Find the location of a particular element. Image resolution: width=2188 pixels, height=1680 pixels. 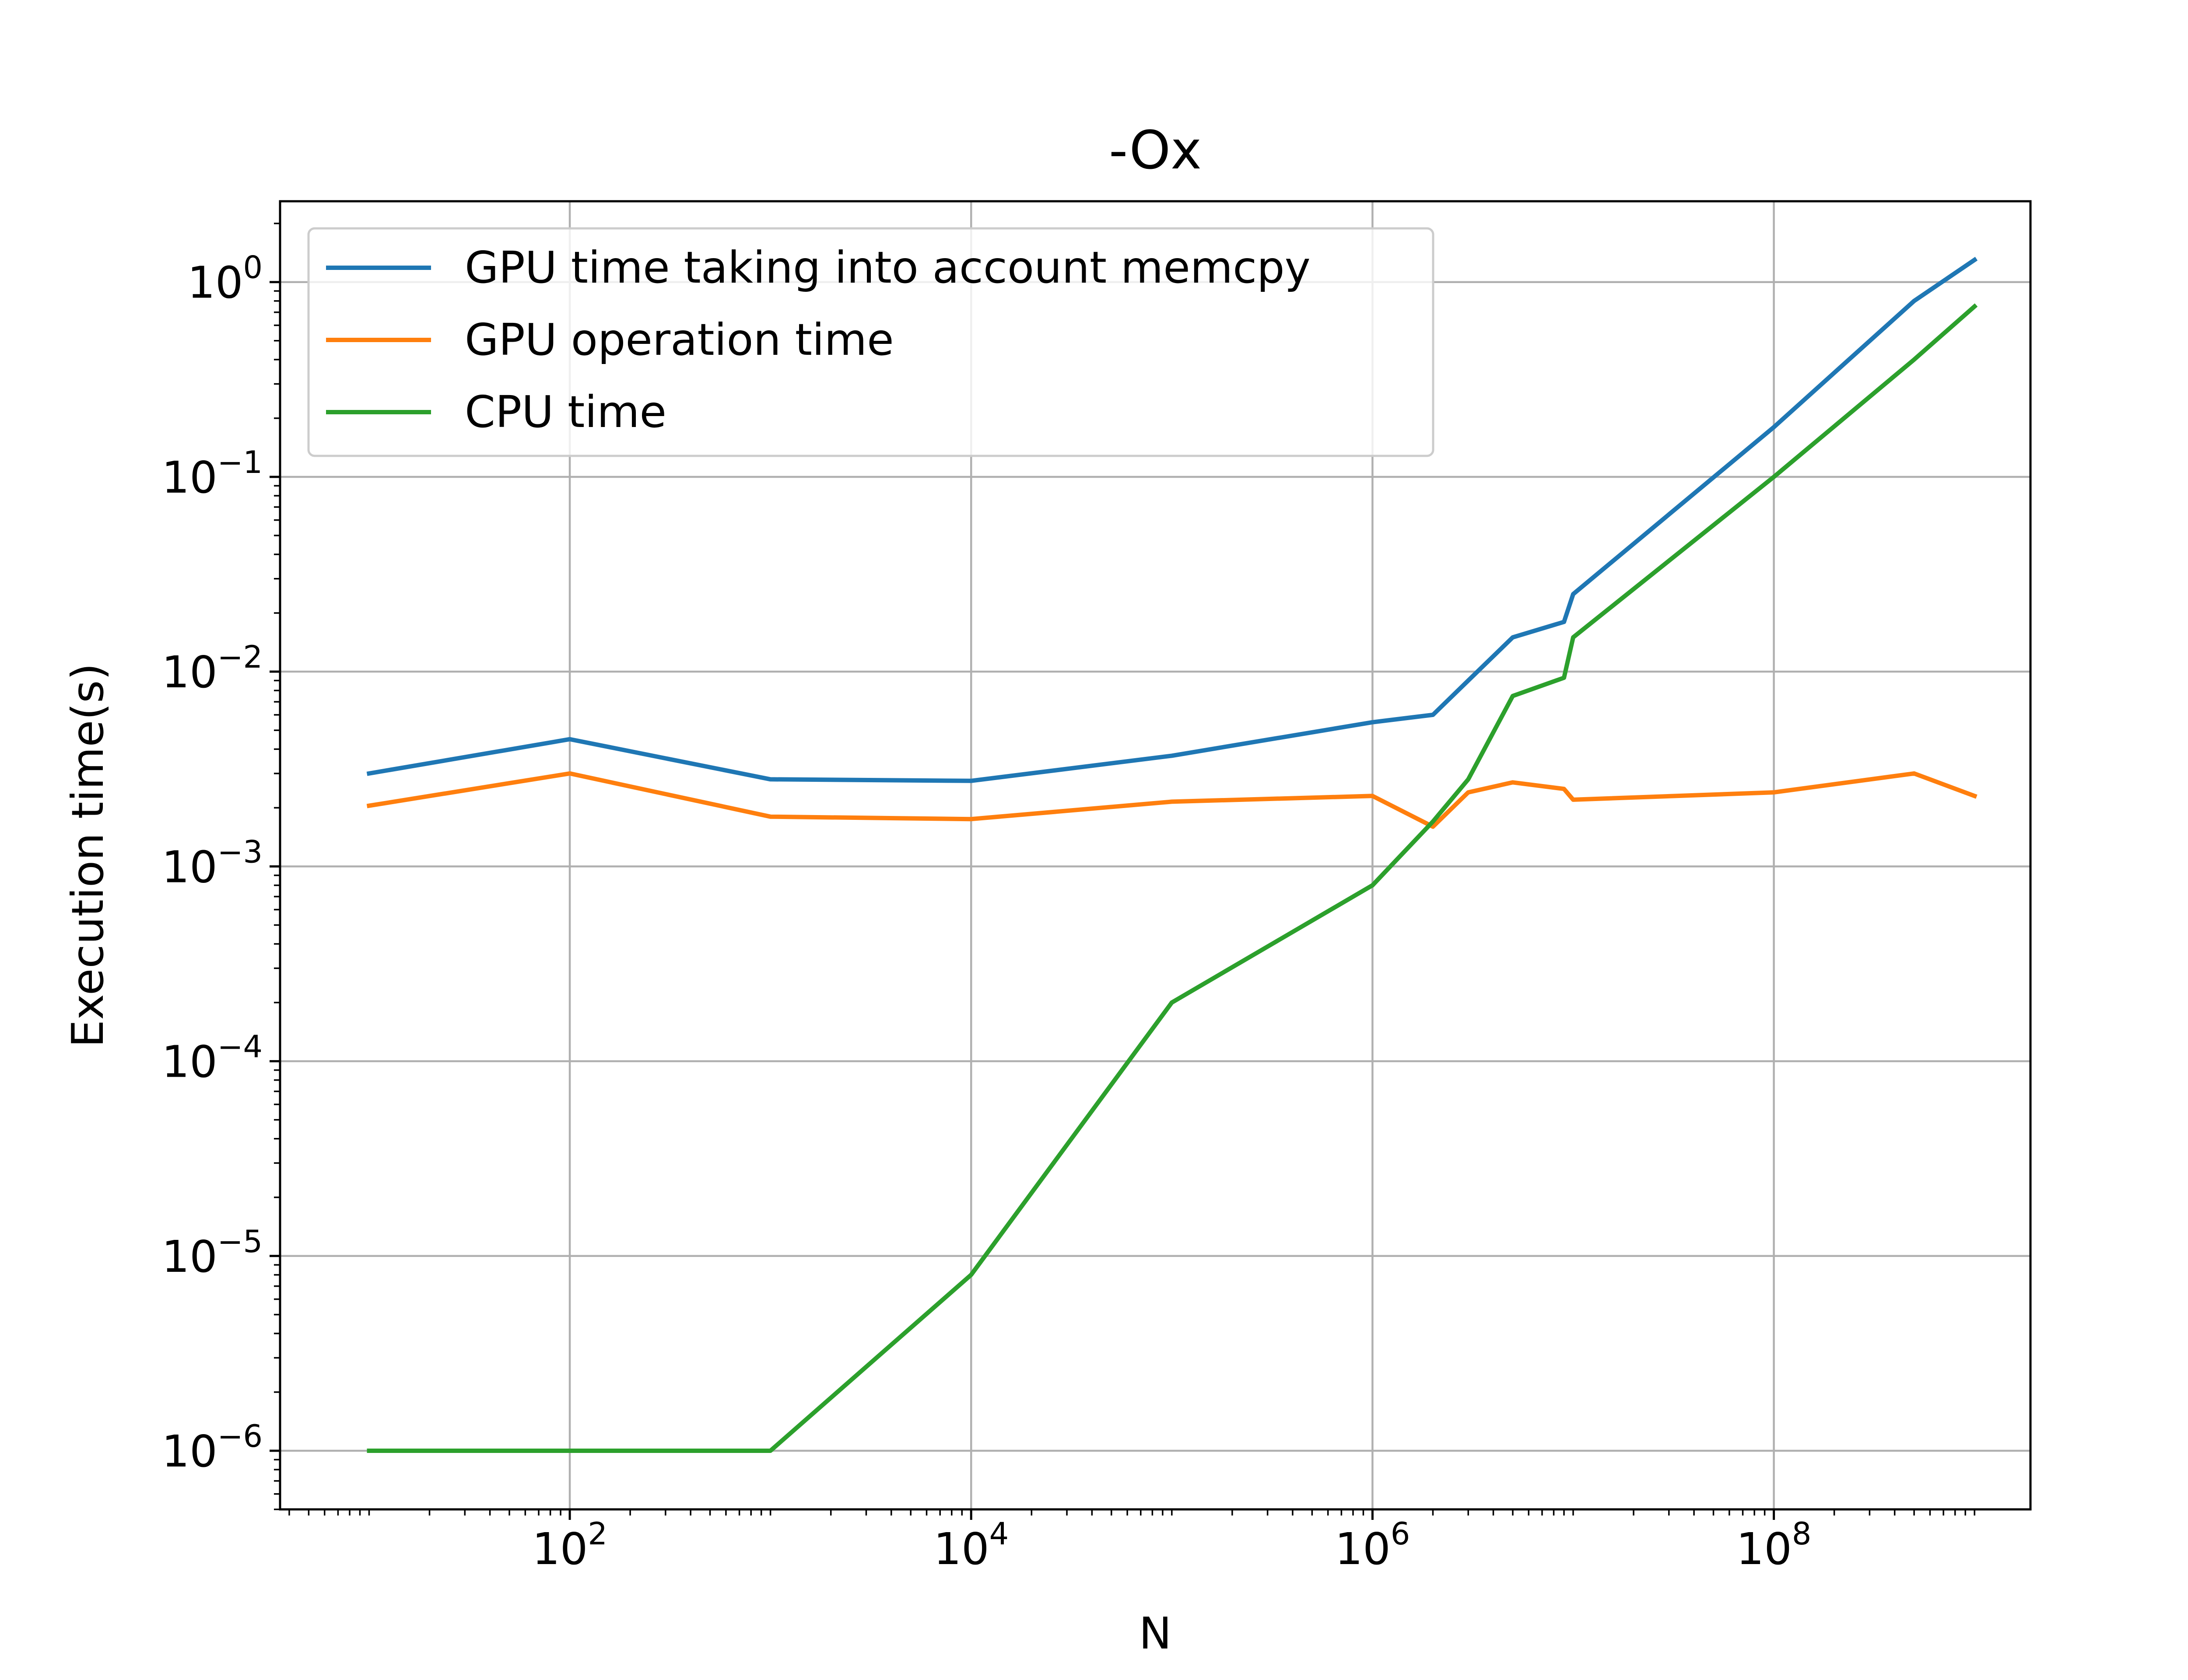

legend-label-gpu-memcpy: GPU time taking into account memcpy is located at coordinates (888, 267).